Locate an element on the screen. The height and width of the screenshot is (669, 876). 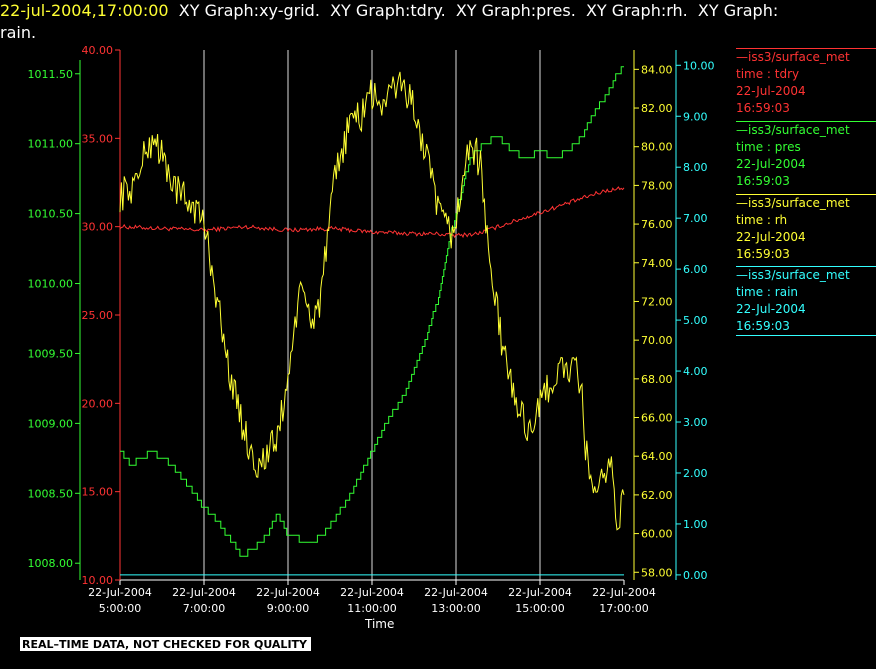
rain-tick-label: 5.00 is located at coordinates (695, 320).